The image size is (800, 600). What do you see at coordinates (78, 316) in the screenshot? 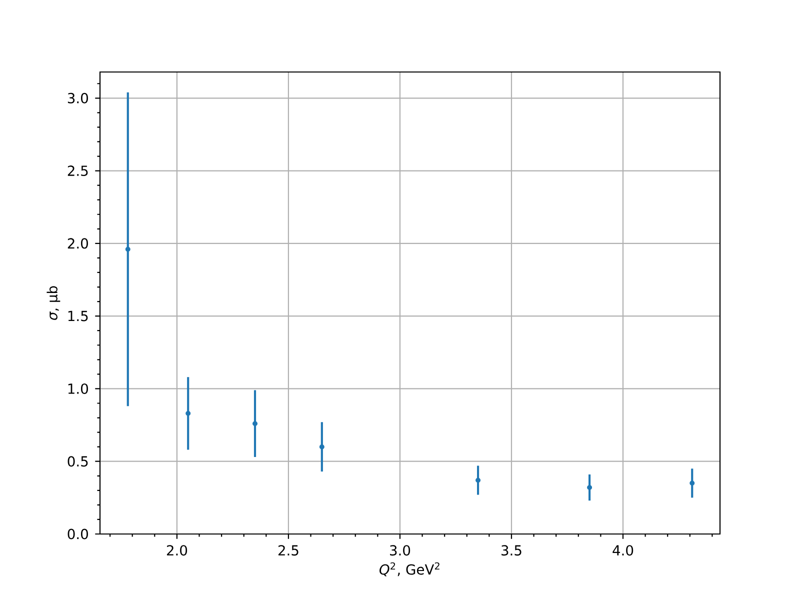
I see `y-tick-label: 1.5` at bounding box center [78, 316].